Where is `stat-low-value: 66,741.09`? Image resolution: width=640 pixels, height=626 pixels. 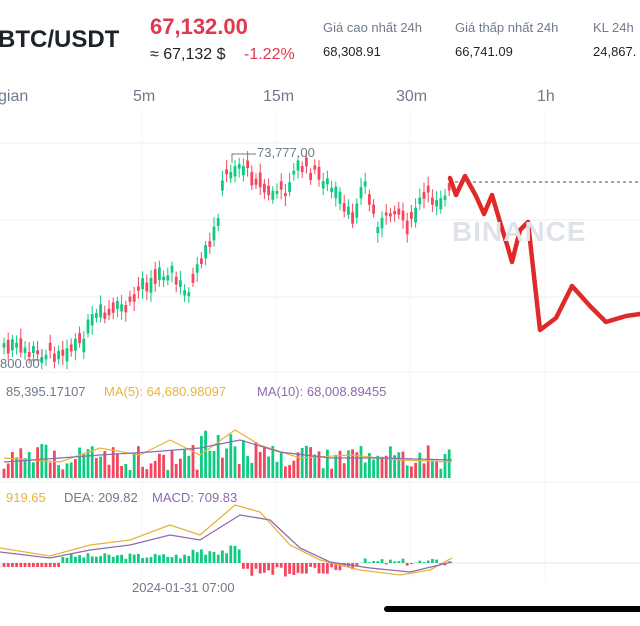
stat-low-value: 66,741.09 is located at coordinates (484, 51).